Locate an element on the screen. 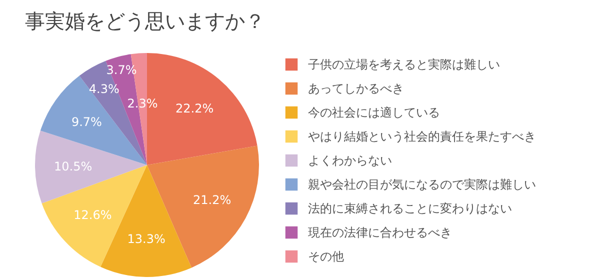 This screenshot has height=280, width=600. data-label: 22.2% is located at coordinates (194, 108).